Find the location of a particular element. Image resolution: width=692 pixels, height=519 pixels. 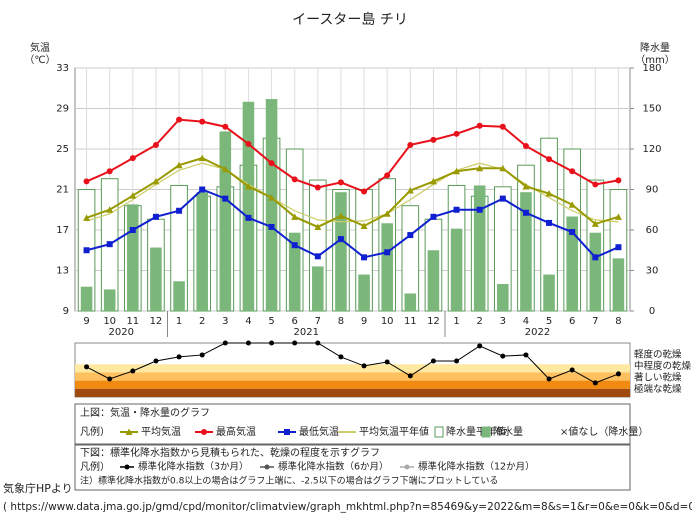

x-tick-label: 5 is located at coordinates (271, 321).